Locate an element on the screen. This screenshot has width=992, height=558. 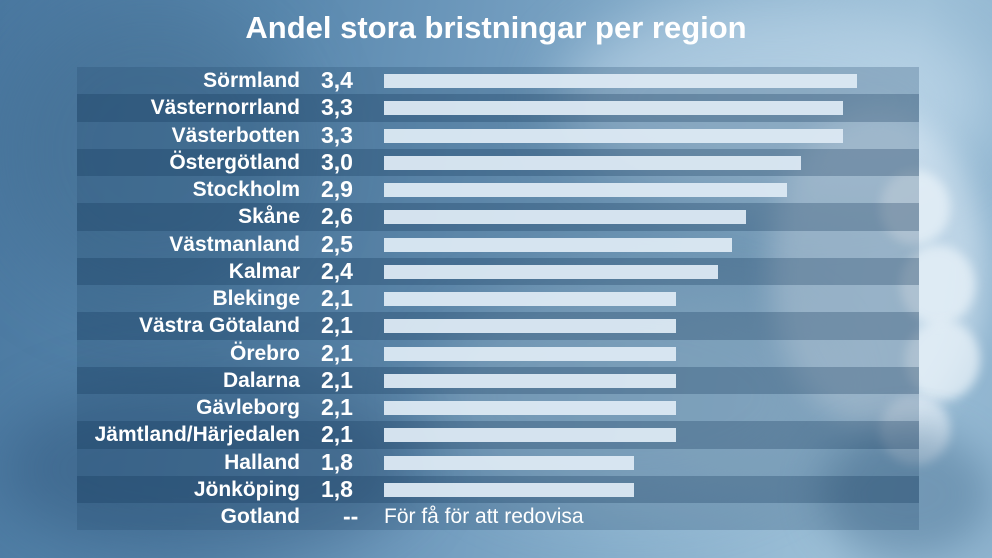
category-label: Östergötland is located at coordinates (234, 162).